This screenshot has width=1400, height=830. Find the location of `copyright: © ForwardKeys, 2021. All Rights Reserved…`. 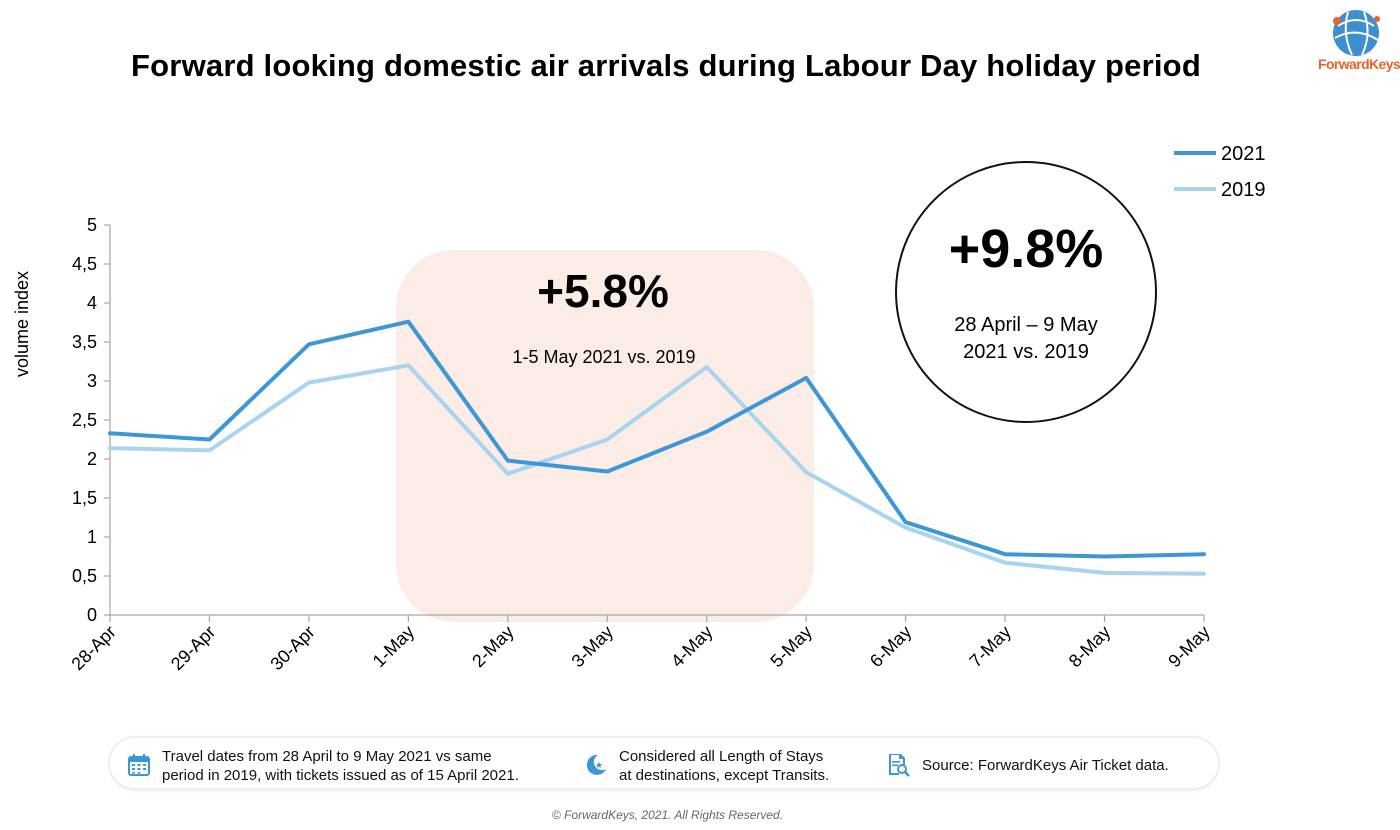

copyright: © ForwardKeys, 2021. All Rights Reserved… is located at coordinates (667, 815).